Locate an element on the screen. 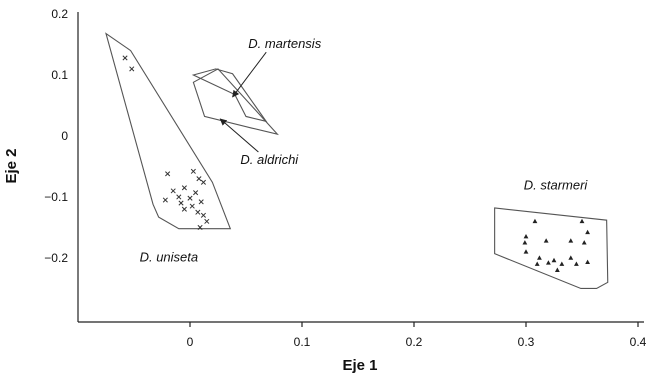 This screenshot has width=665, height=377. arrow-d-aldrichi is located at coordinates (239, 135).